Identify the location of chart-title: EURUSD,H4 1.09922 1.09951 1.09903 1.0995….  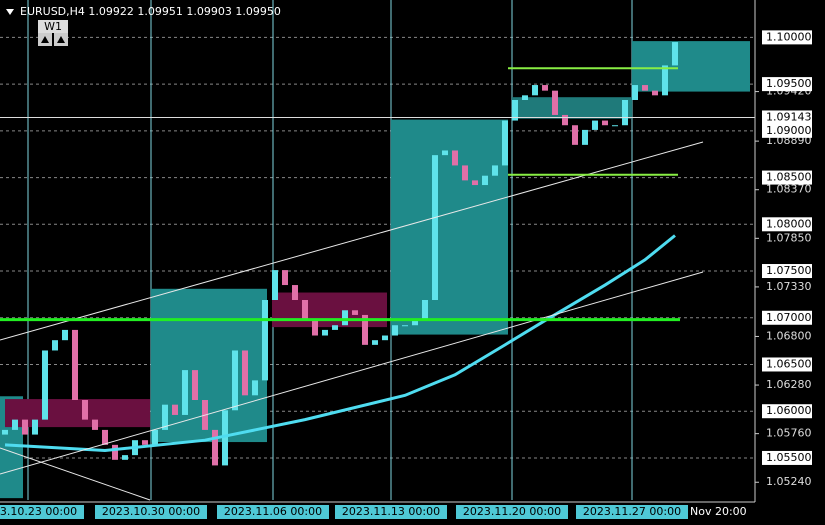
(150, 11).